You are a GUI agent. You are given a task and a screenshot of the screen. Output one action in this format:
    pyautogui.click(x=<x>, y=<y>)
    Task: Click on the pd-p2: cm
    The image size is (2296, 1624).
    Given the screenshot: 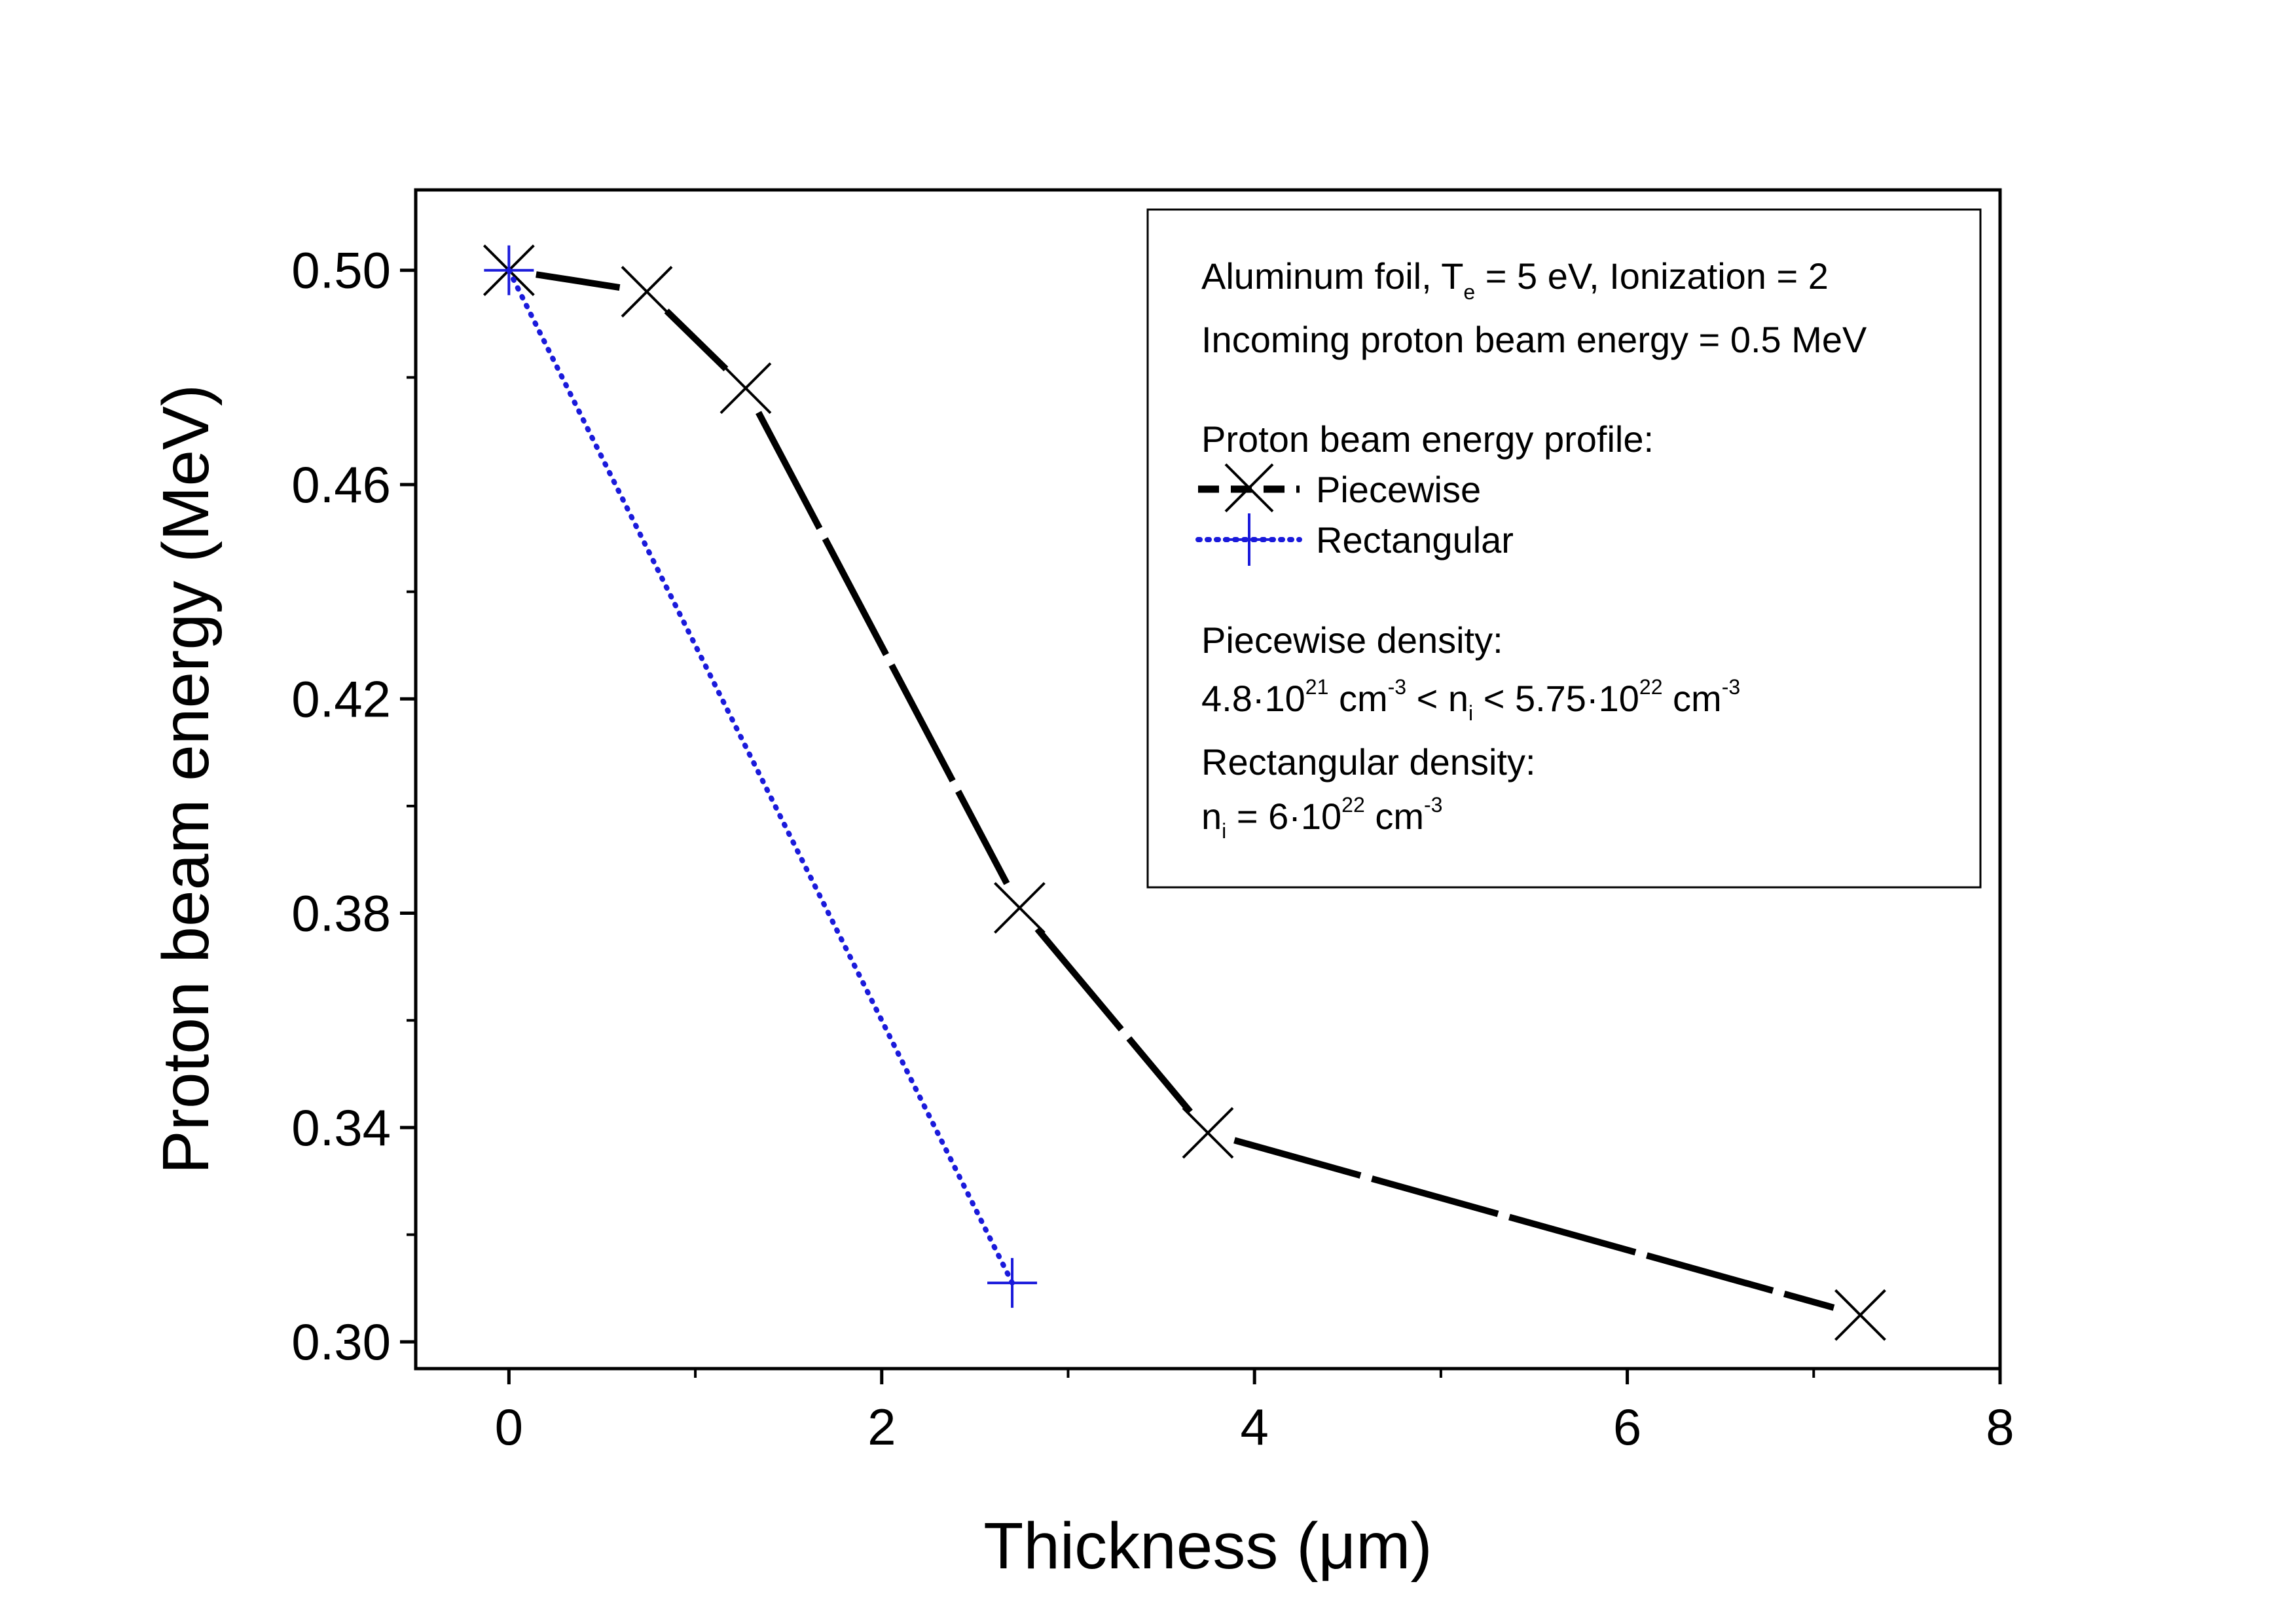 What is the action you would take?
    pyautogui.click(x=1357, y=698)
    